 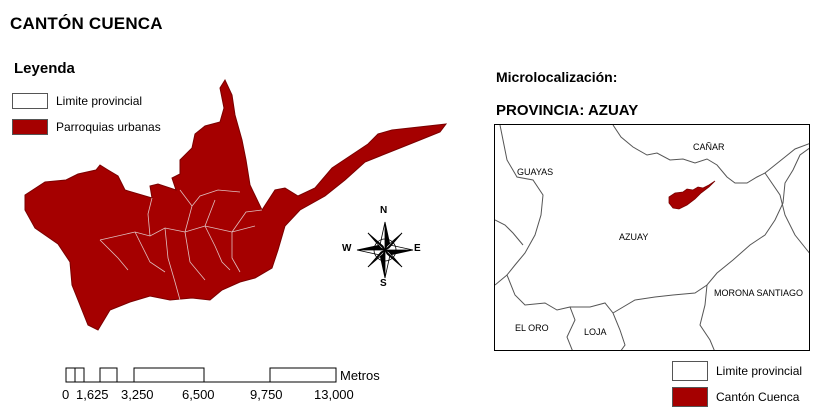 I want to click on legend-swatch-parroquias, so click(x=30, y=127).